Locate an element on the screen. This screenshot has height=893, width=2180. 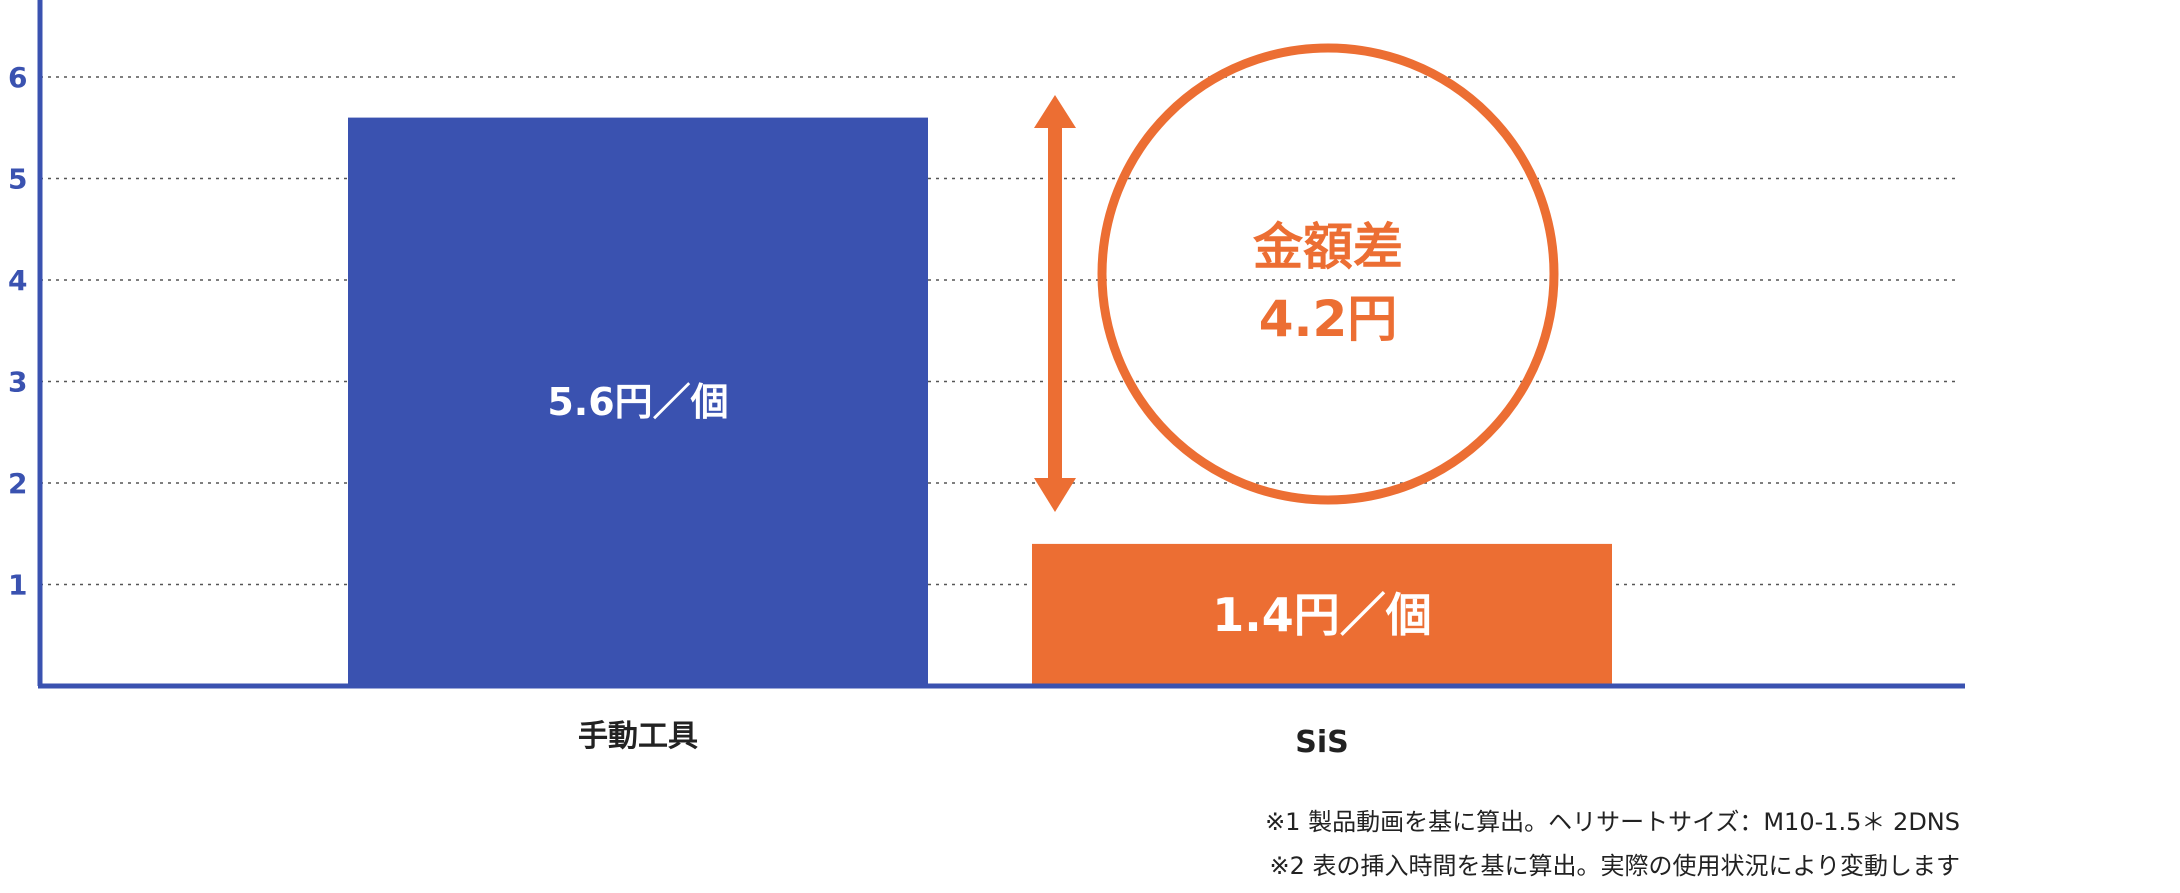
x-category-label: SiS is located at coordinates (1322, 742).